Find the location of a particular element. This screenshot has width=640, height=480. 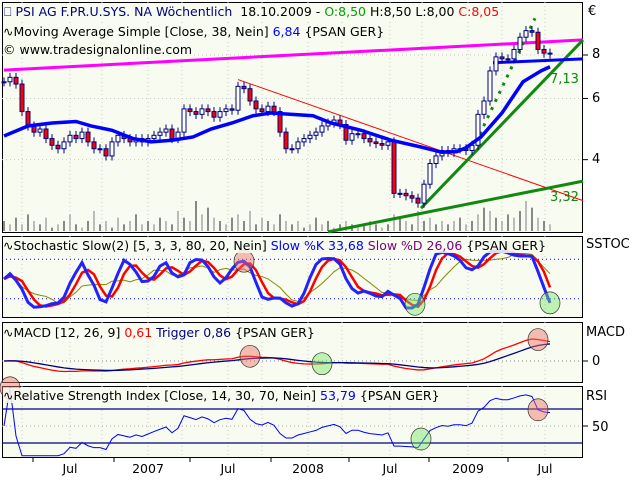

rsi-buy-signal-marker is located at coordinates (421, 439).